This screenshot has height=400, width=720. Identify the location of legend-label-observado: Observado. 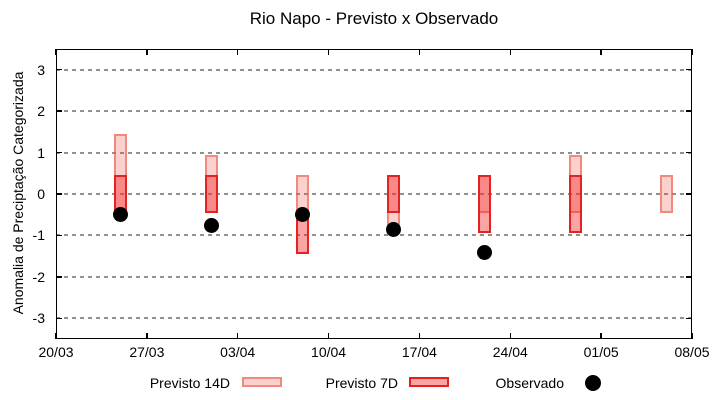
(529, 383).